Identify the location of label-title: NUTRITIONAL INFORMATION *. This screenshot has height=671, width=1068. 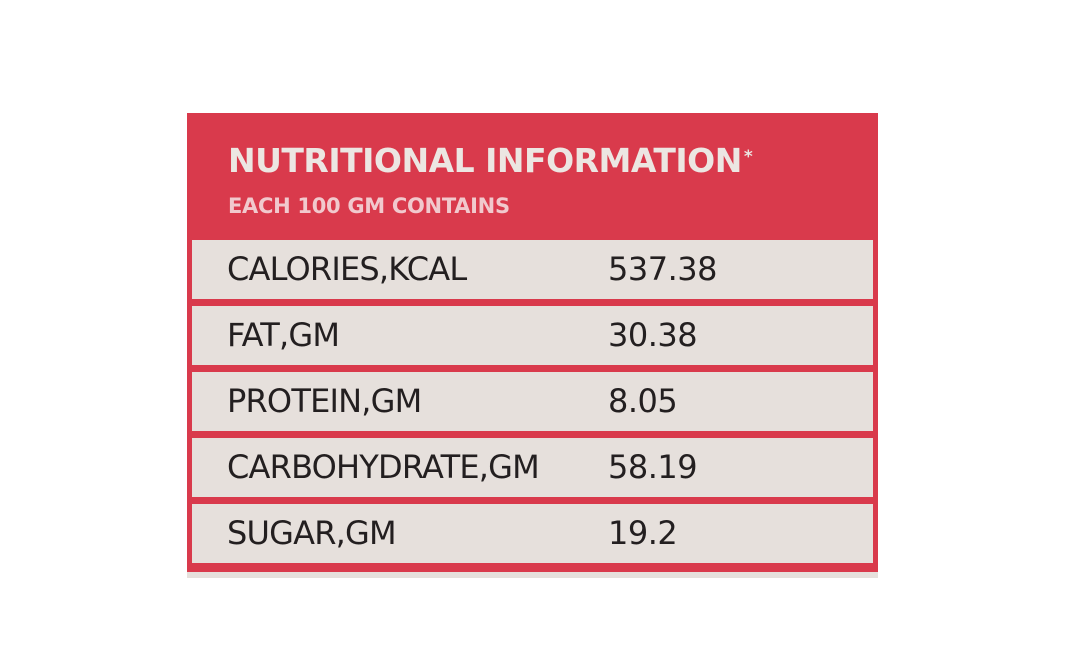
(490, 161).